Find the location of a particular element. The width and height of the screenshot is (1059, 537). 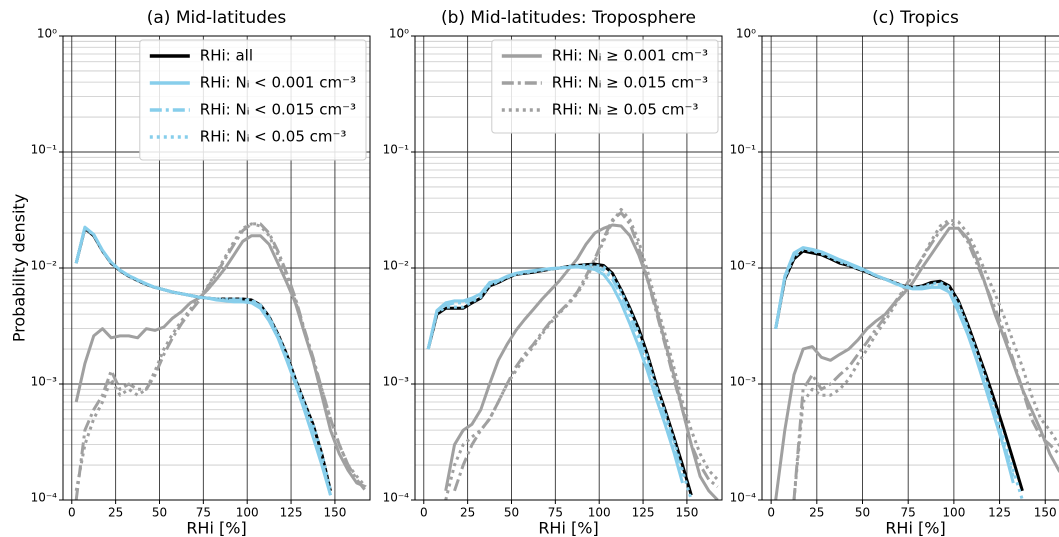

legend-label: RHi: Nᵢ < 0.001 cm⁻³ is located at coordinates (278, 83).